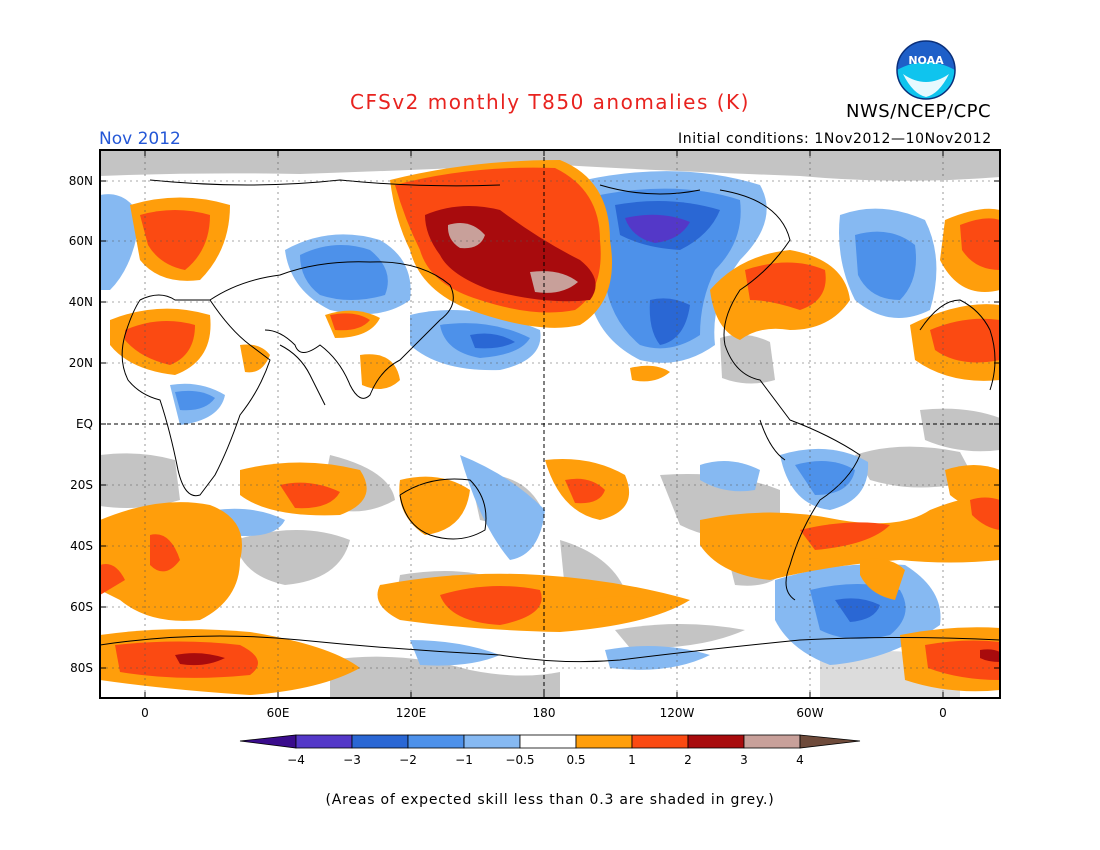  What do you see at coordinates (81, 181) in the screenshot?
I see `lat-label: 80N` at bounding box center [81, 181].